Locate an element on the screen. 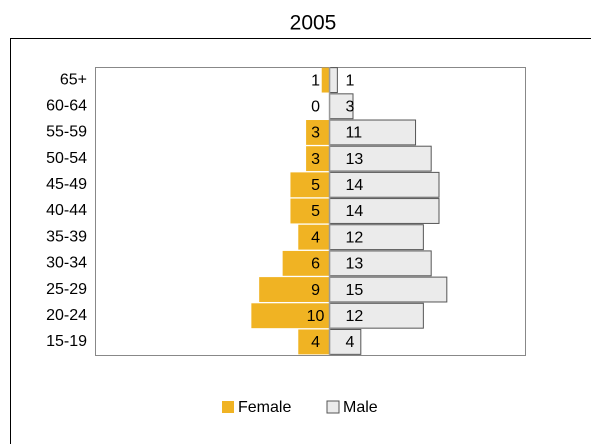  legend-label: Female is located at coordinates (264, 407).